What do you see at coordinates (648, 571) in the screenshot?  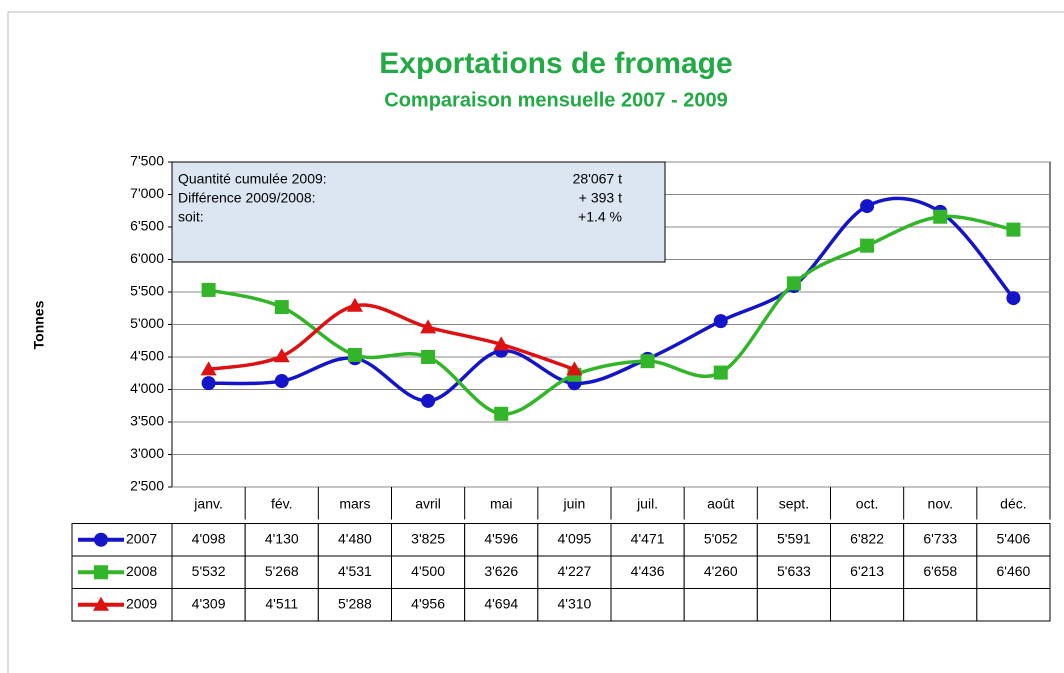 I see `table-value: 4'436` at bounding box center [648, 571].